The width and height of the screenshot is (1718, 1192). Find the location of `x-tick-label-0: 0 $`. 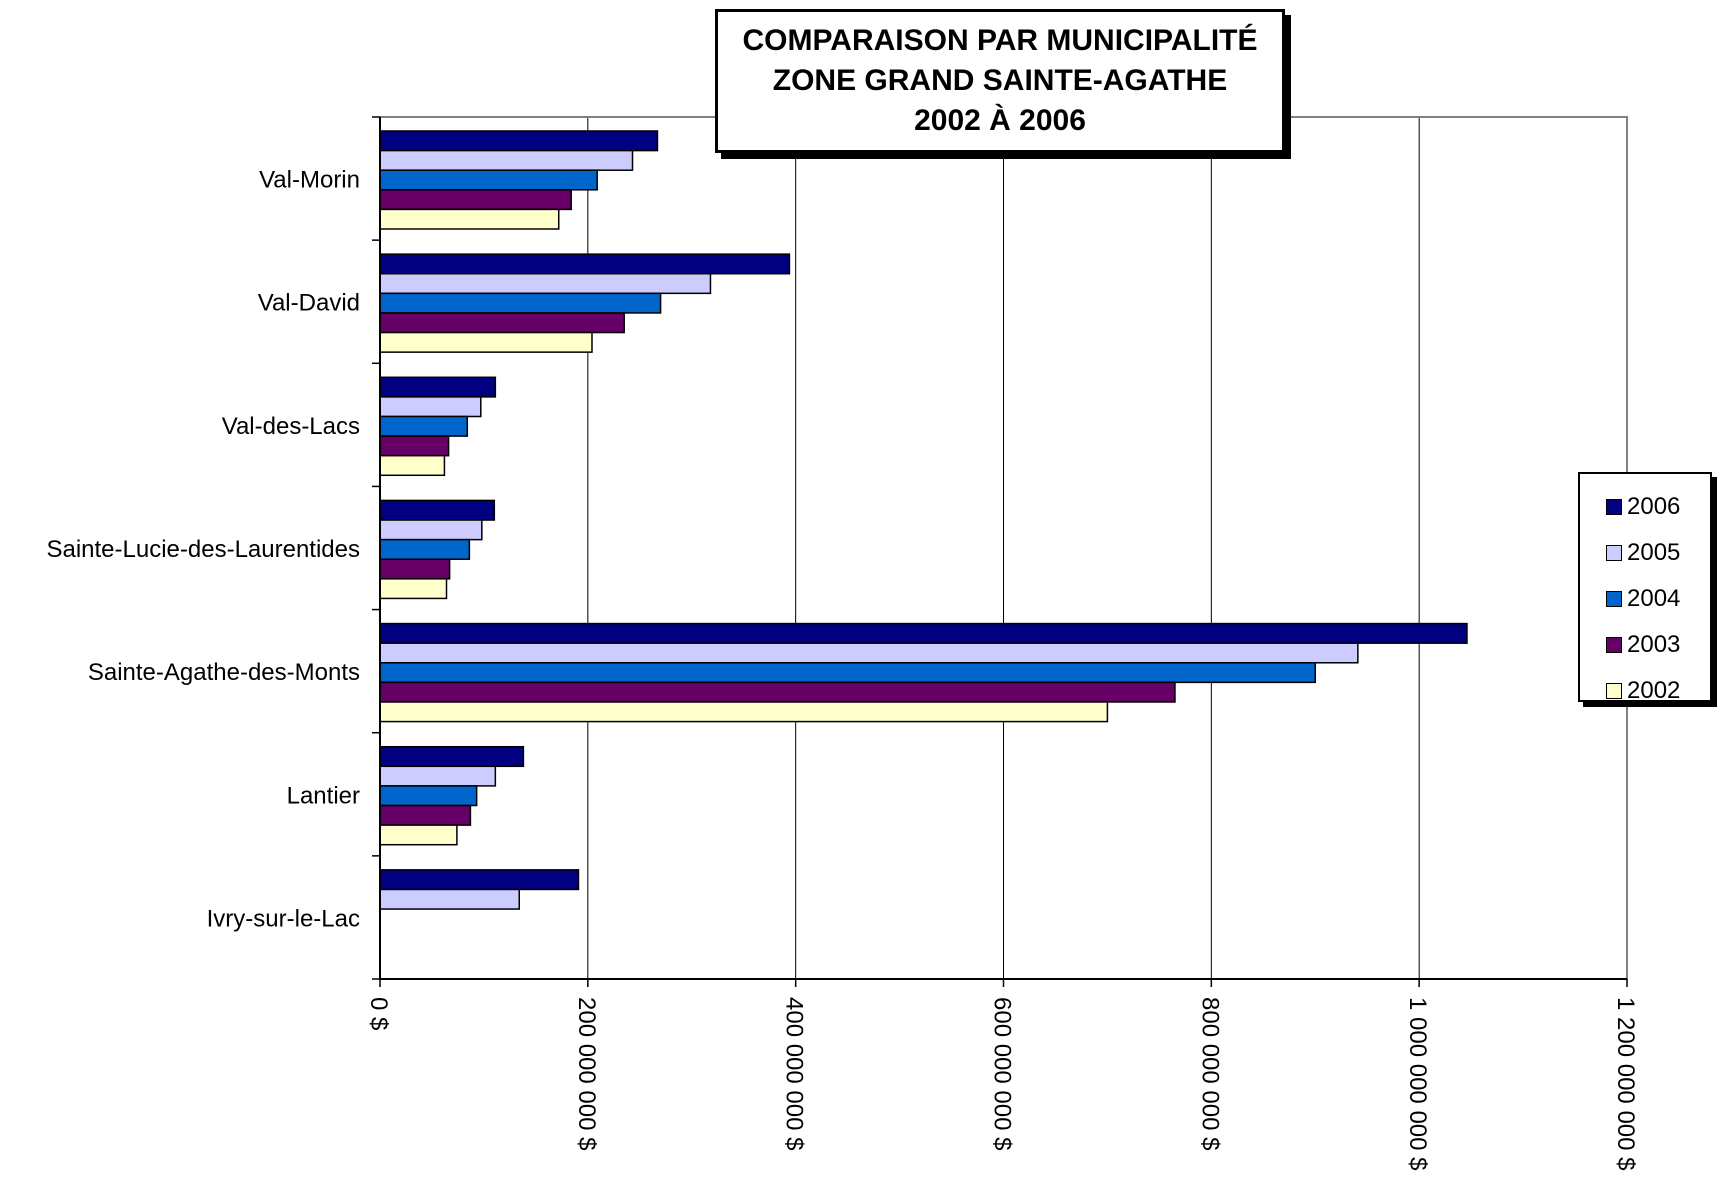

x-tick-label-0: 0 $ is located at coordinates (378, 1013).